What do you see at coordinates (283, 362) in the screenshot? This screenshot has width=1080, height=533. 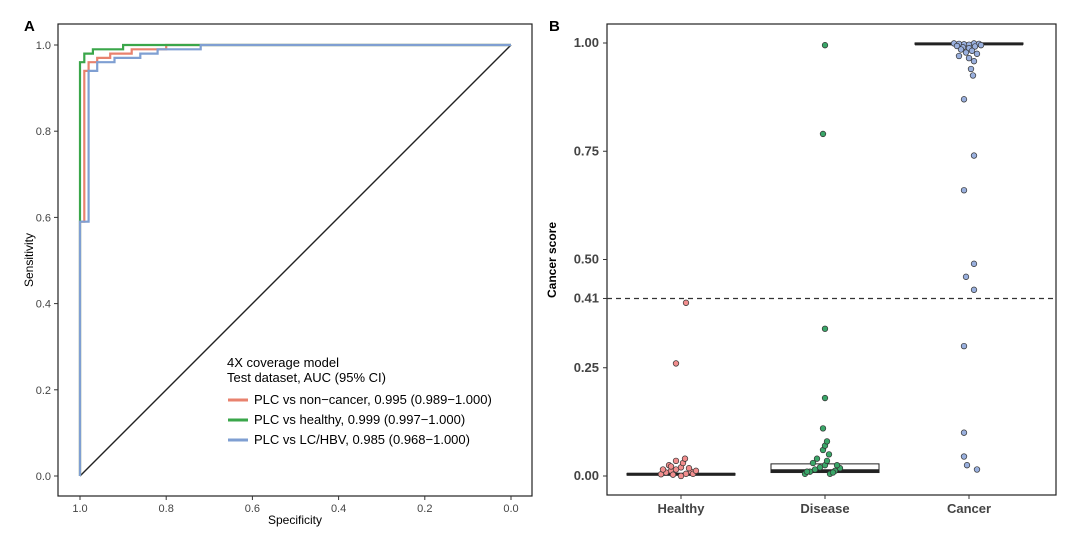 I see `legend-title-1: 4X coverage model` at bounding box center [283, 362].